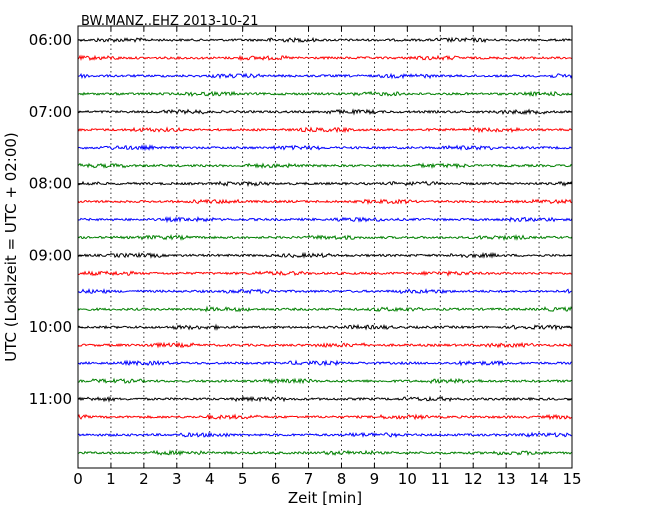 Image resolution: width=650 pixels, height=520 pixels. I want to click on x-tick-label: 0, so click(78, 479).